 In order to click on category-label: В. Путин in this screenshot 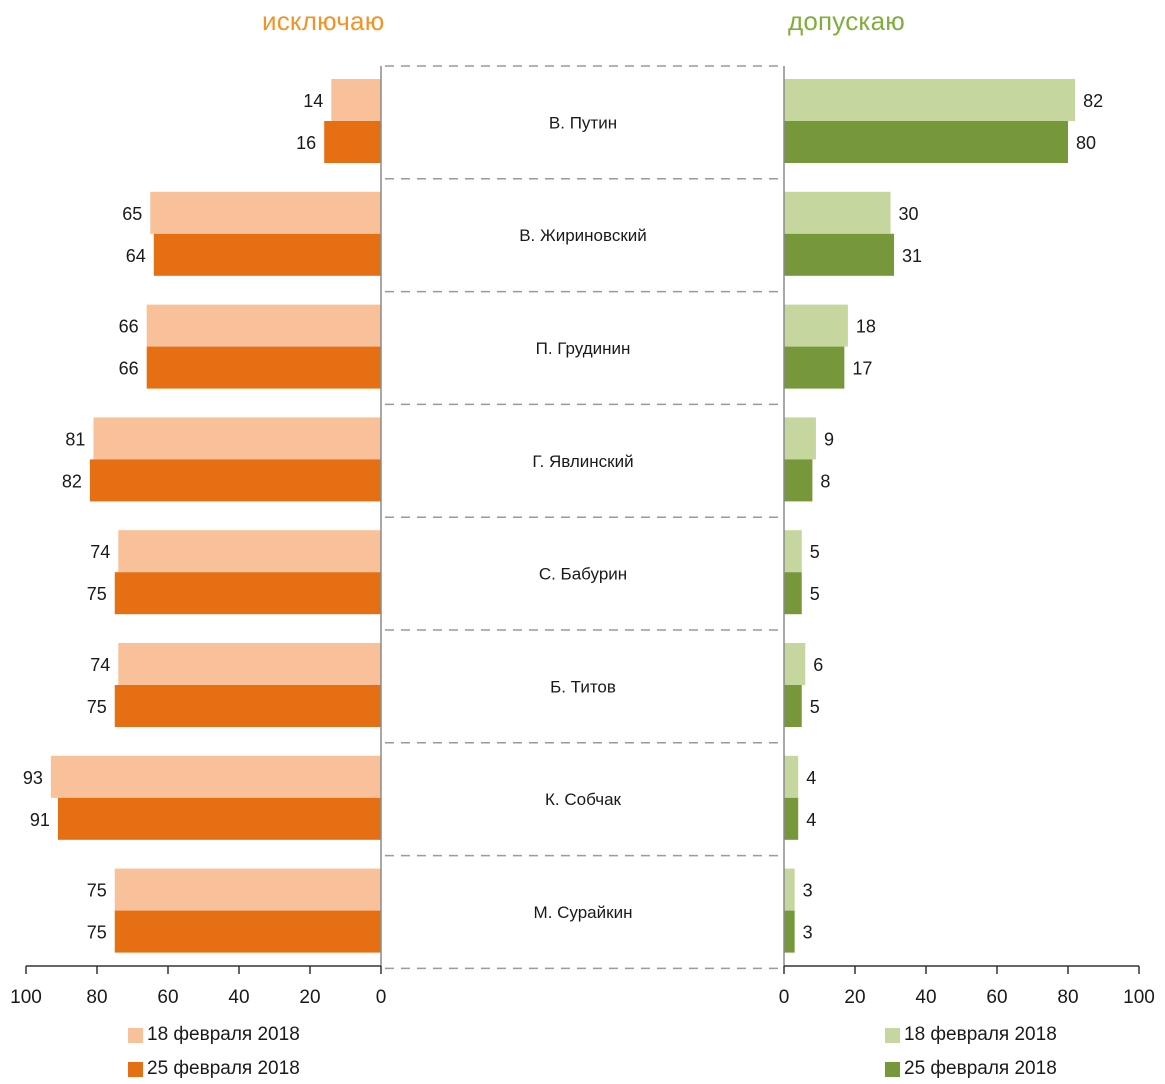, I will do `click(583, 122)`.